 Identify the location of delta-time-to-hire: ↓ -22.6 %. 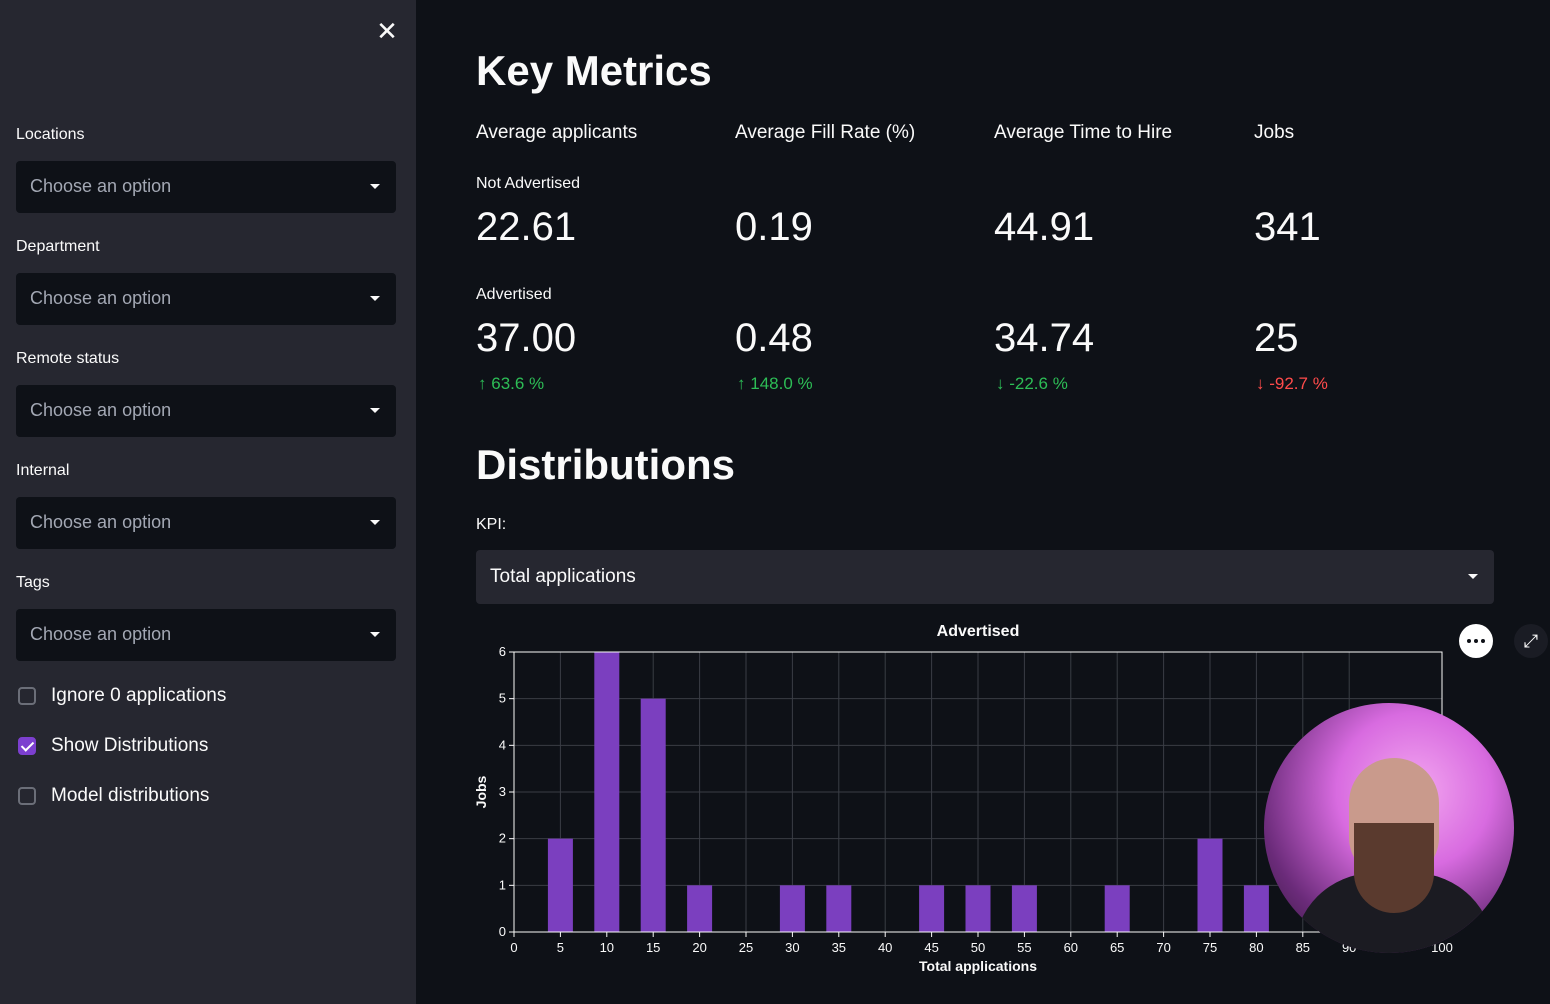
(1032, 384).